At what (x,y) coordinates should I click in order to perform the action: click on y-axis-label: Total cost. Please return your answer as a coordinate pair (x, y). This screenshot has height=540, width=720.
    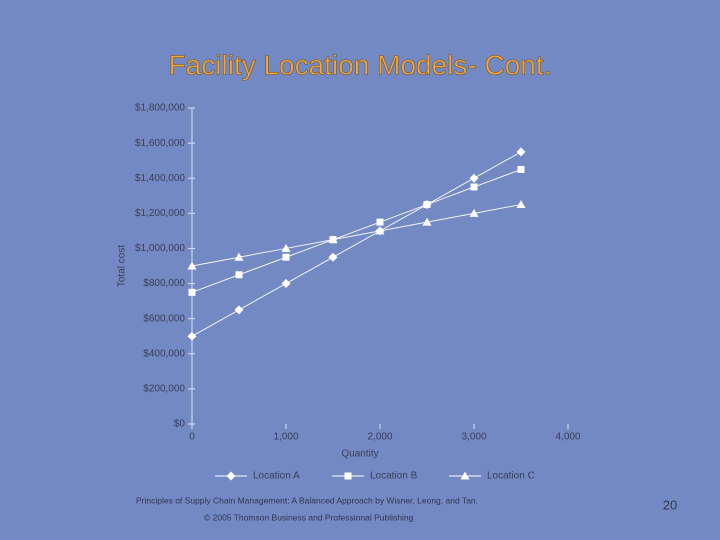
    Looking at the image, I should click on (122, 266).